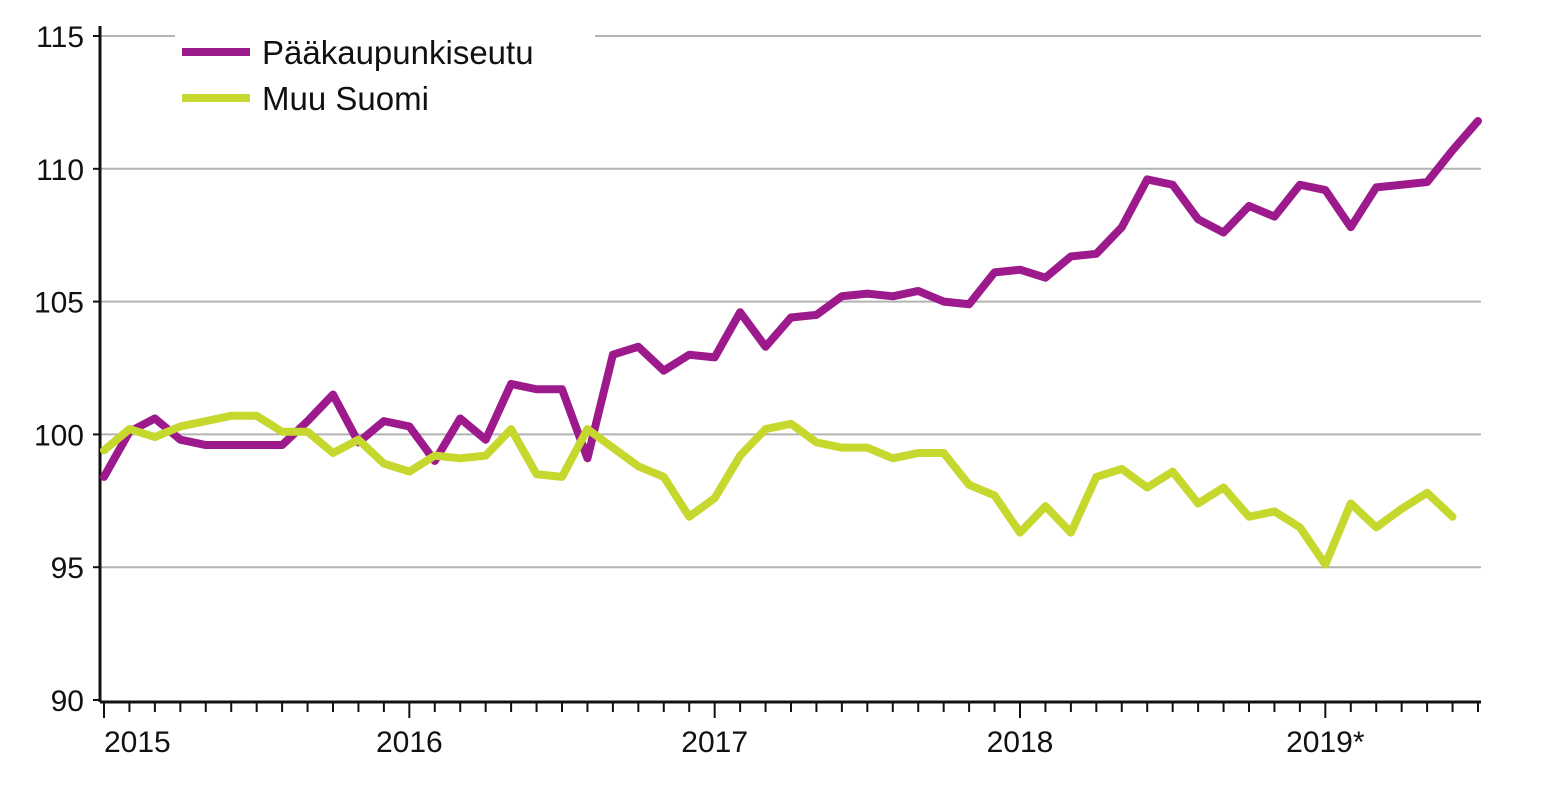 The width and height of the screenshot is (1550, 786). What do you see at coordinates (60, 170) in the screenshot?
I see `y-tick-label: 110` at bounding box center [60, 170].